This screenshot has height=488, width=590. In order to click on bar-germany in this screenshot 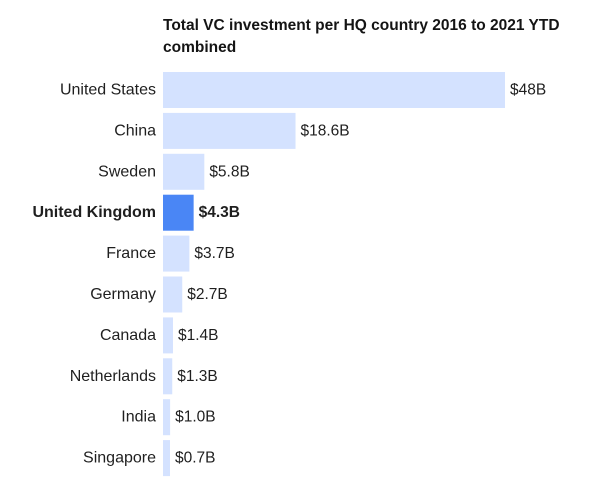, I will do `click(173, 294)`.